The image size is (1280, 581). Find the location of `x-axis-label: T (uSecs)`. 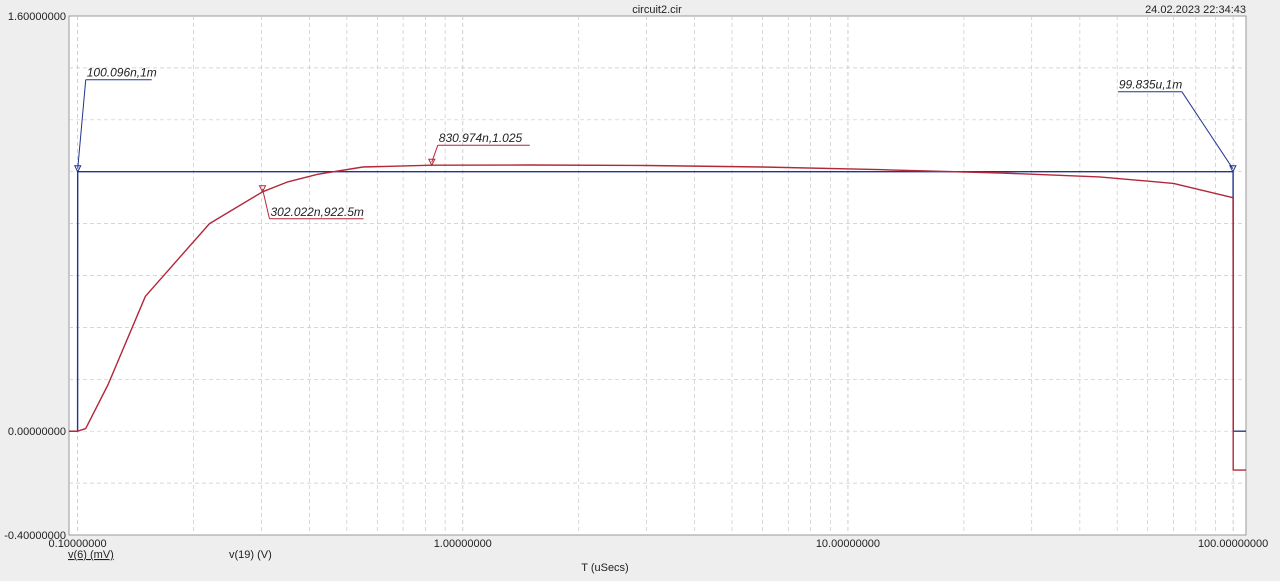

x-axis-label: T (uSecs) is located at coordinates (604, 568).